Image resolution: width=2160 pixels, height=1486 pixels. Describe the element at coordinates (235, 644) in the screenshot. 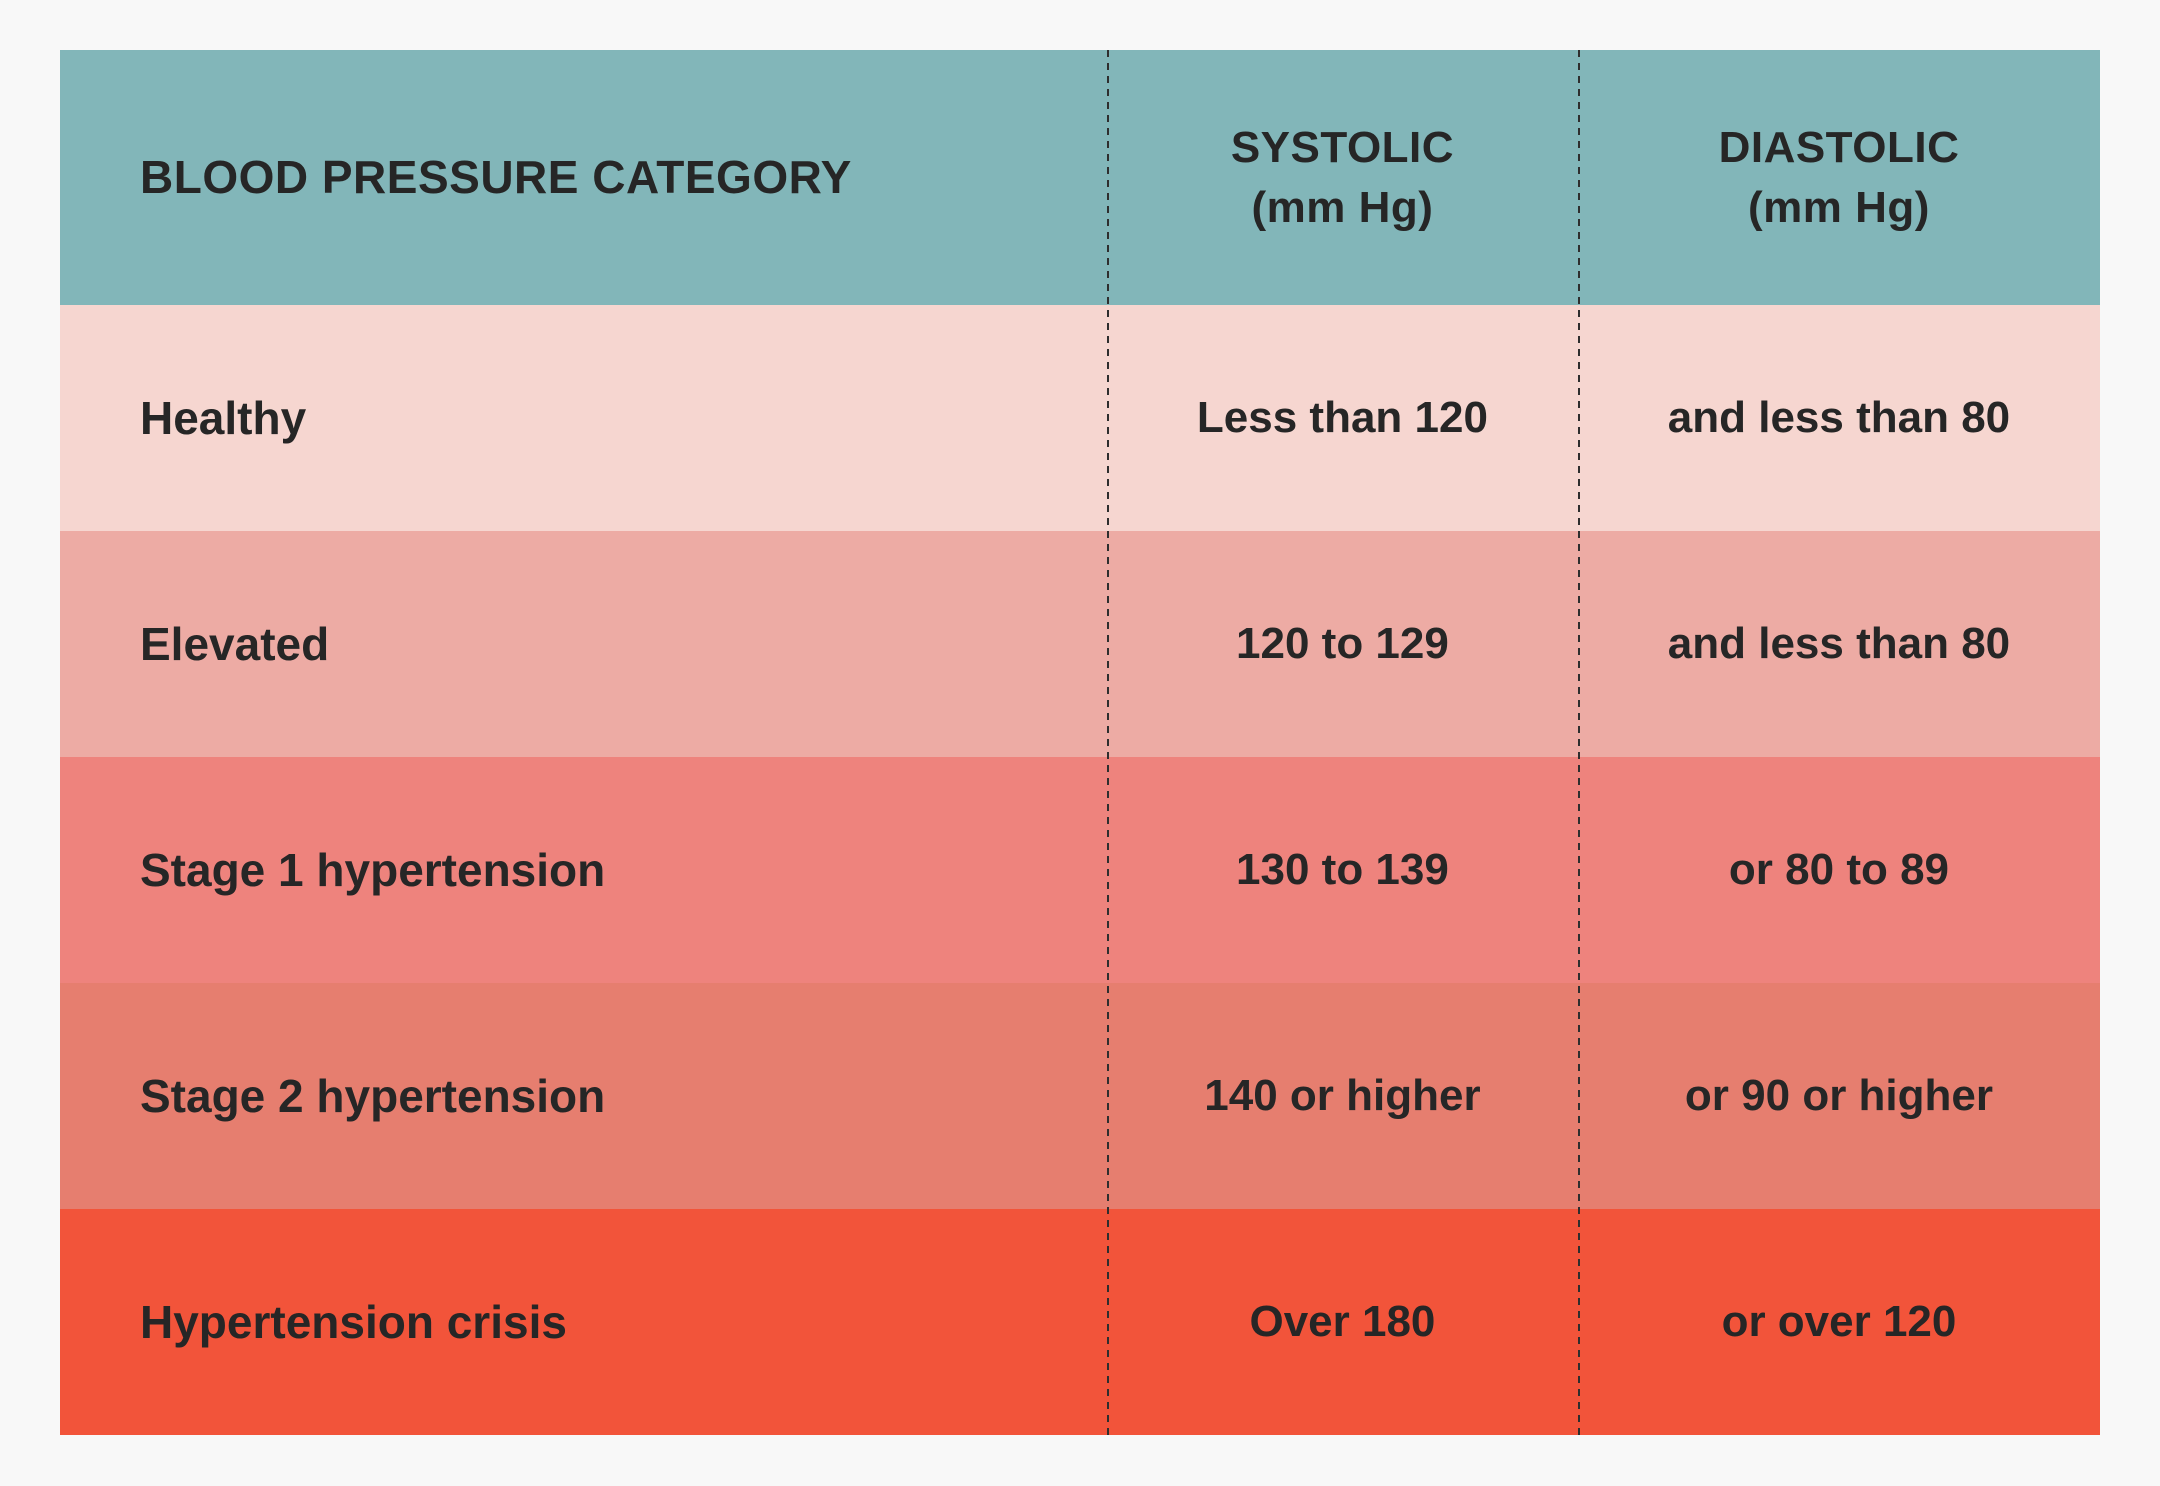

I see `category-label: Elevated` at that location.